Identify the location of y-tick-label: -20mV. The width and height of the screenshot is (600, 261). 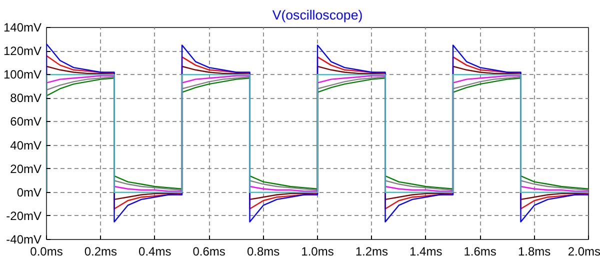
(24, 215).